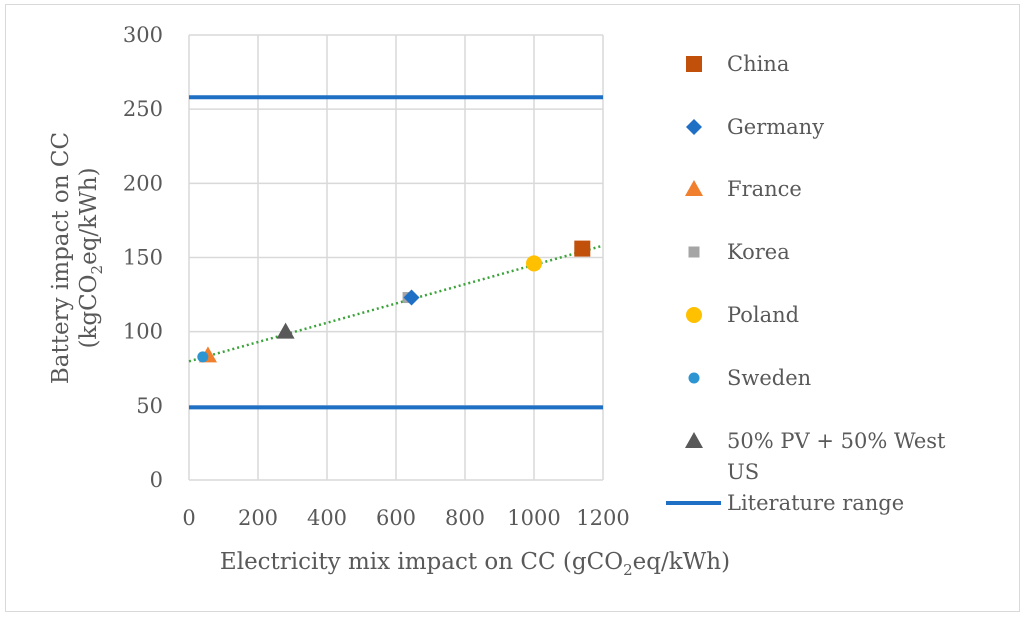 The image size is (1027, 619). Describe the element at coordinates (61, 258) in the screenshot. I see `y-axis-title-line1: Battery impact on CC` at that location.